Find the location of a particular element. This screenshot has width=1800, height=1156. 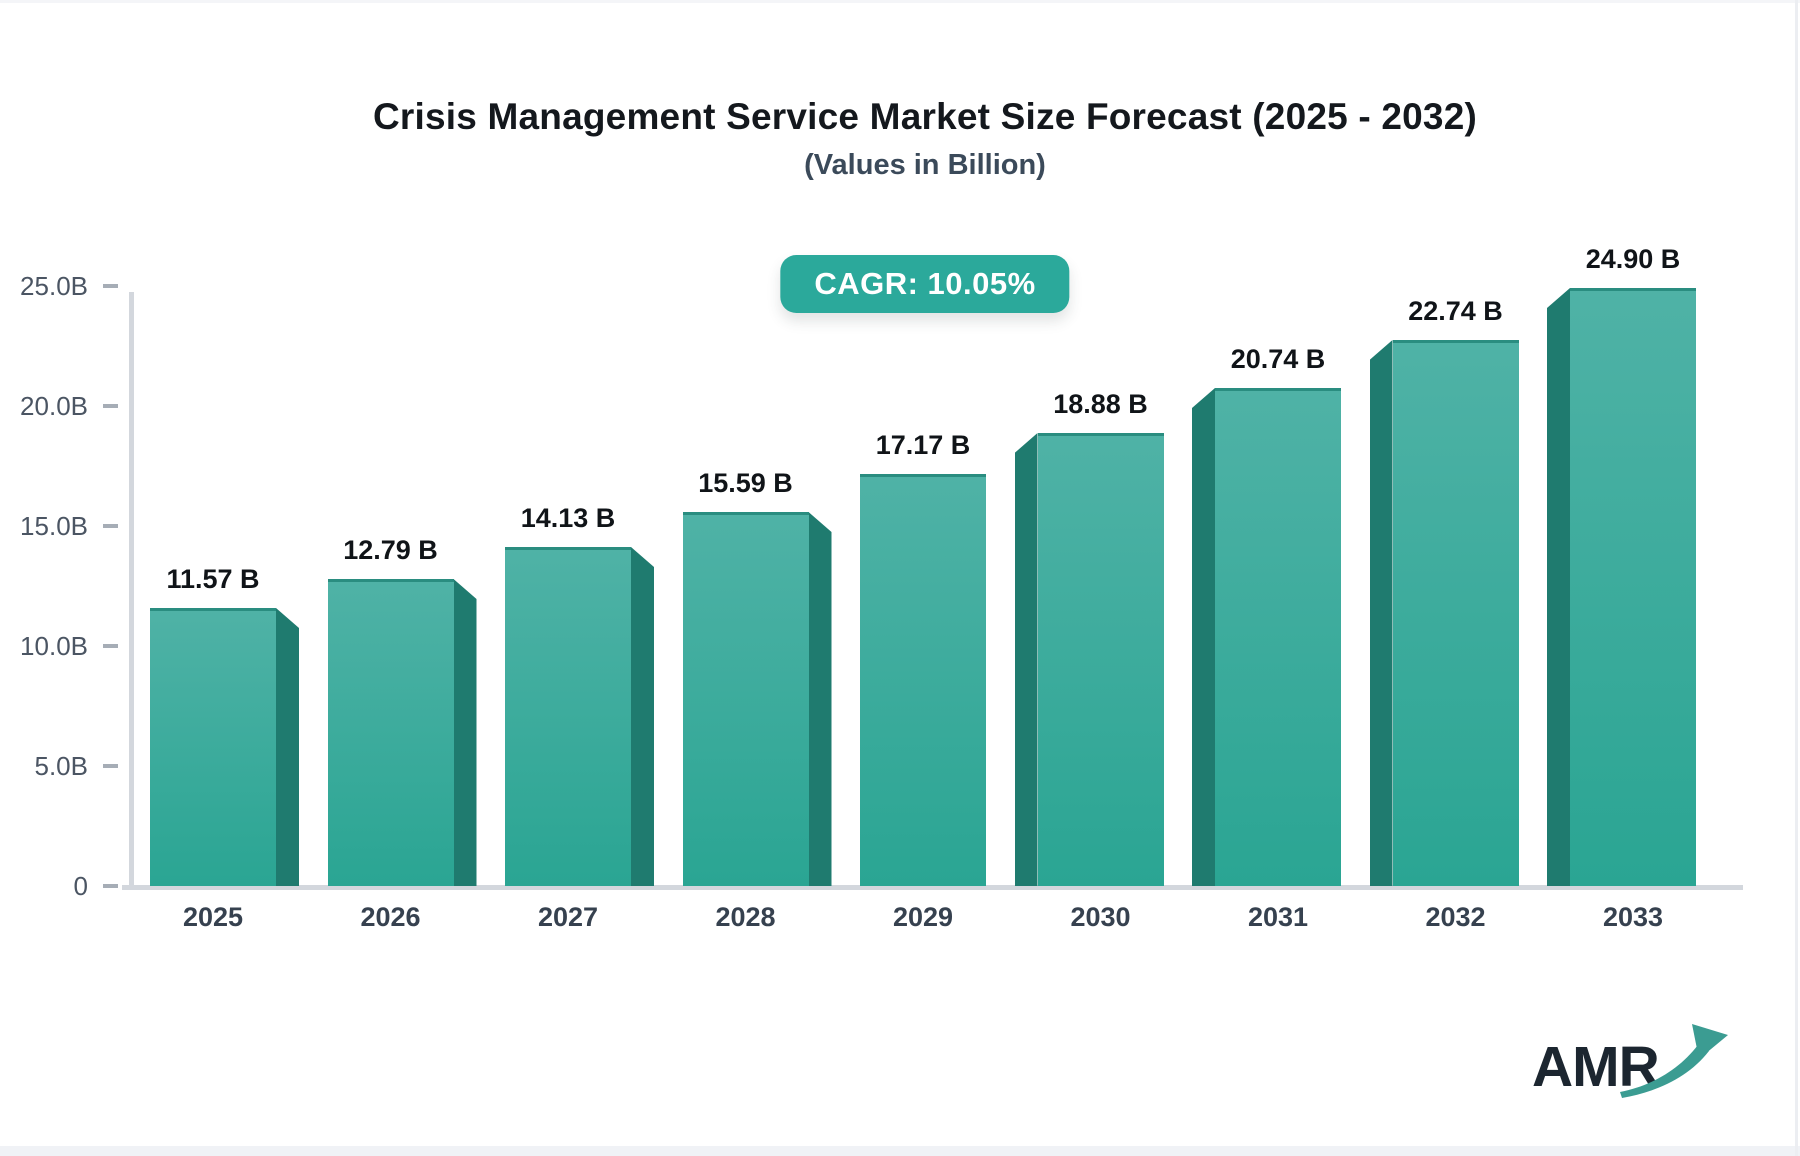

cagr-badge: CAGR: 10.05% is located at coordinates (925, 284).